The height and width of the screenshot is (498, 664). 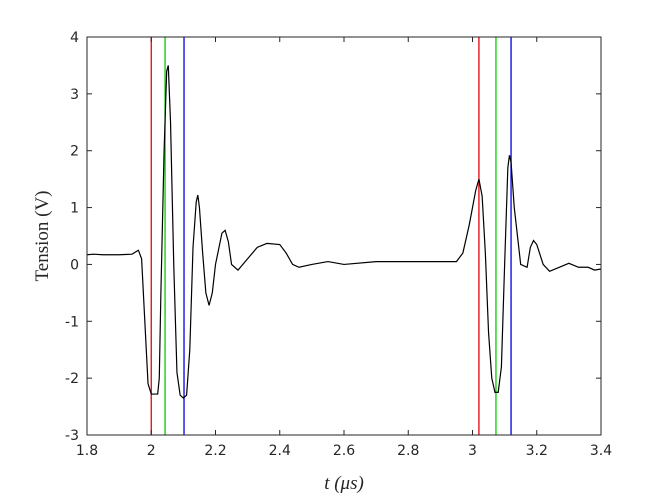 I want to click on x-tick-label: 2.2, so click(x=215, y=451).